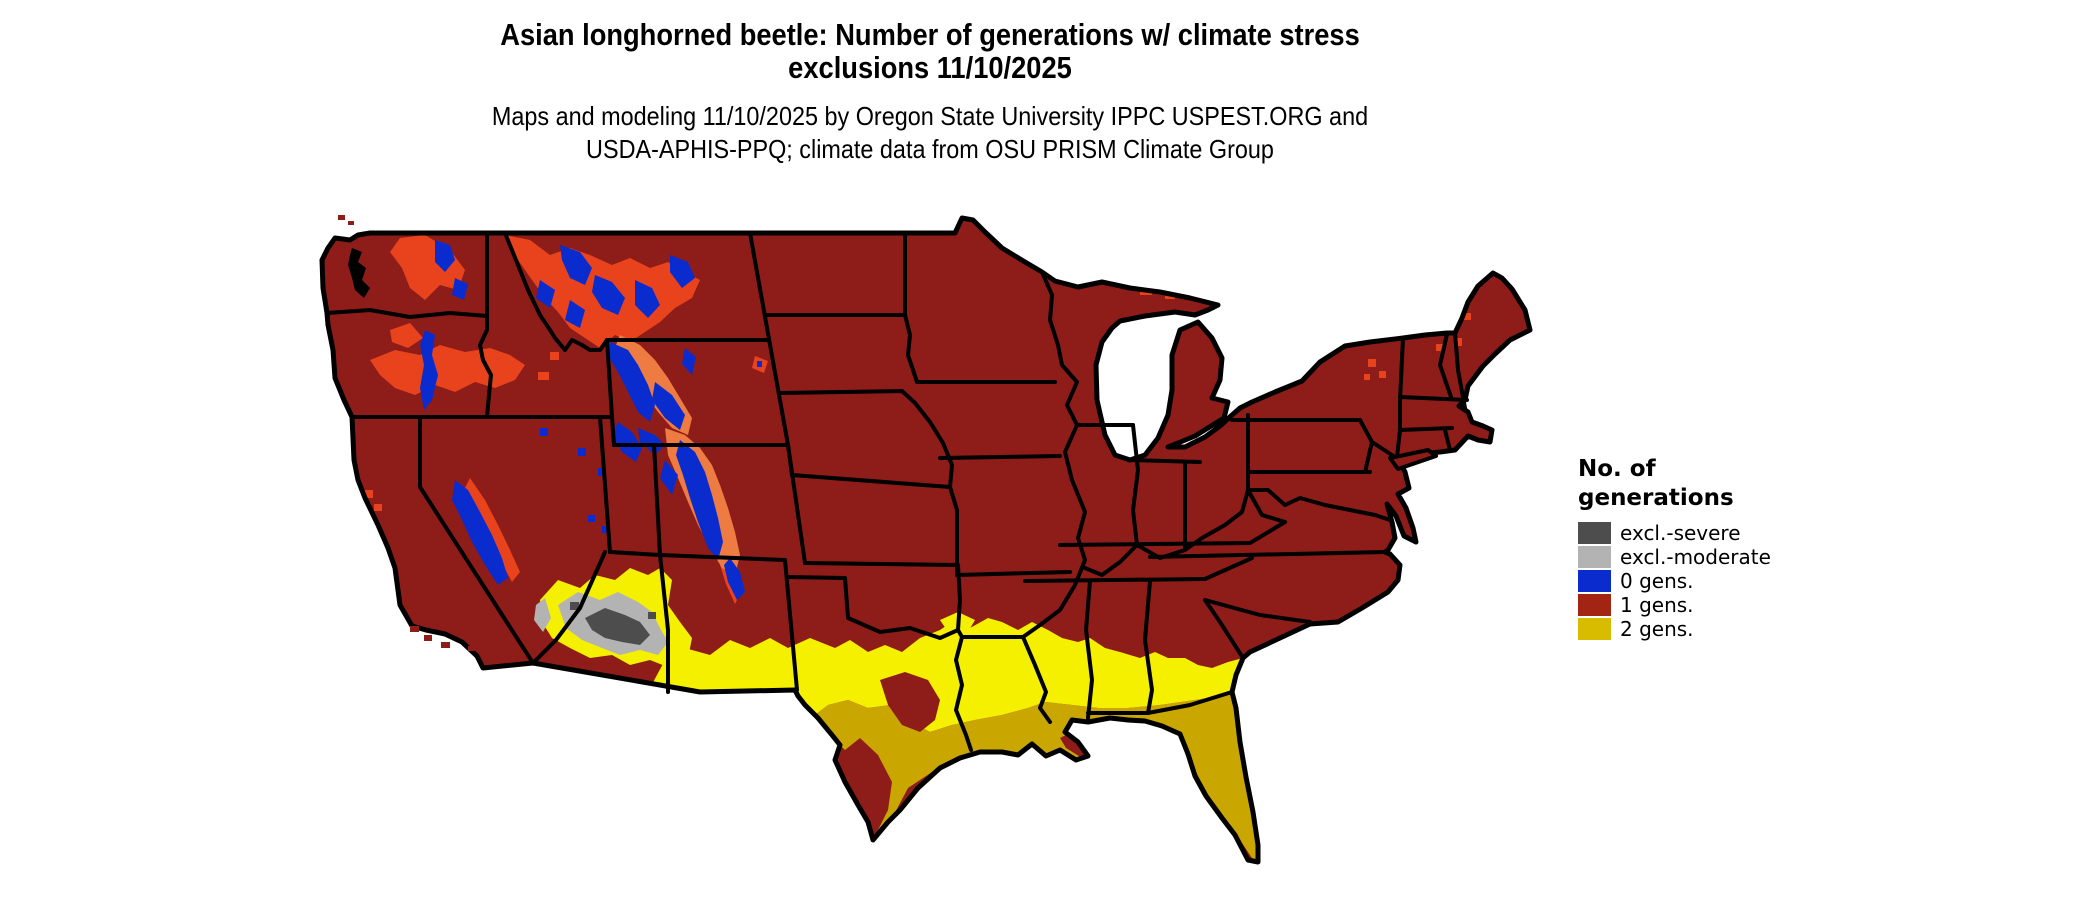  What do you see at coordinates (1594, 629) in the screenshot?
I see `legend-swatch-2-gens` at bounding box center [1594, 629].